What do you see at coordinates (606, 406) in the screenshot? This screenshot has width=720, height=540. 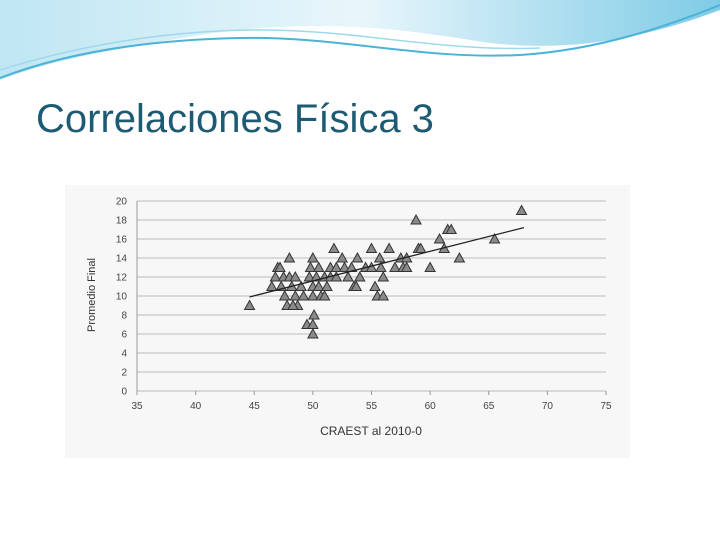 I see `x-tick-label: 75` at bounding box center [606, 406].